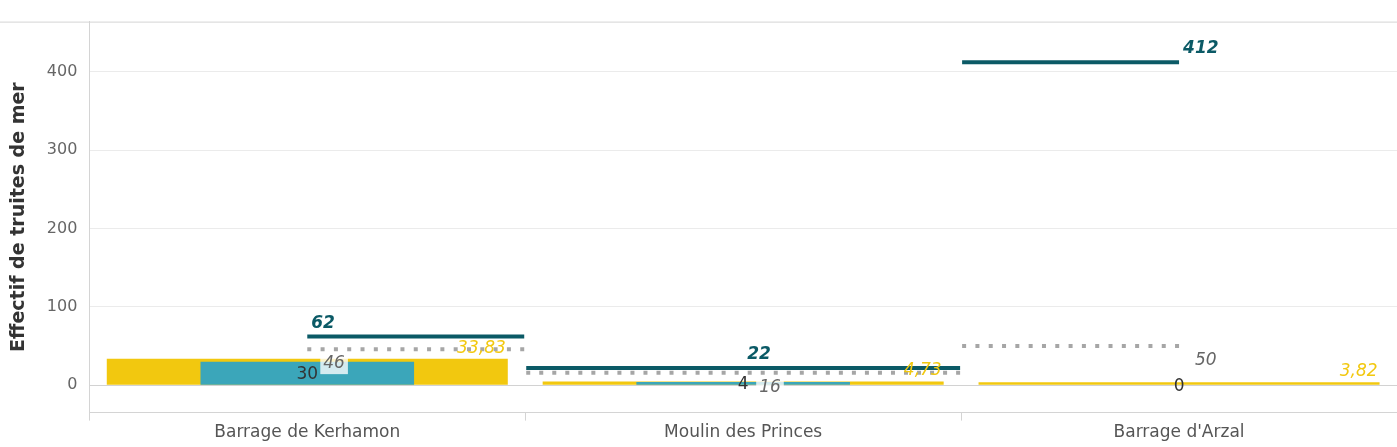  Describe the element at coordinates (770, 385) in the screenshot. I see `data-label: 16` at that location.